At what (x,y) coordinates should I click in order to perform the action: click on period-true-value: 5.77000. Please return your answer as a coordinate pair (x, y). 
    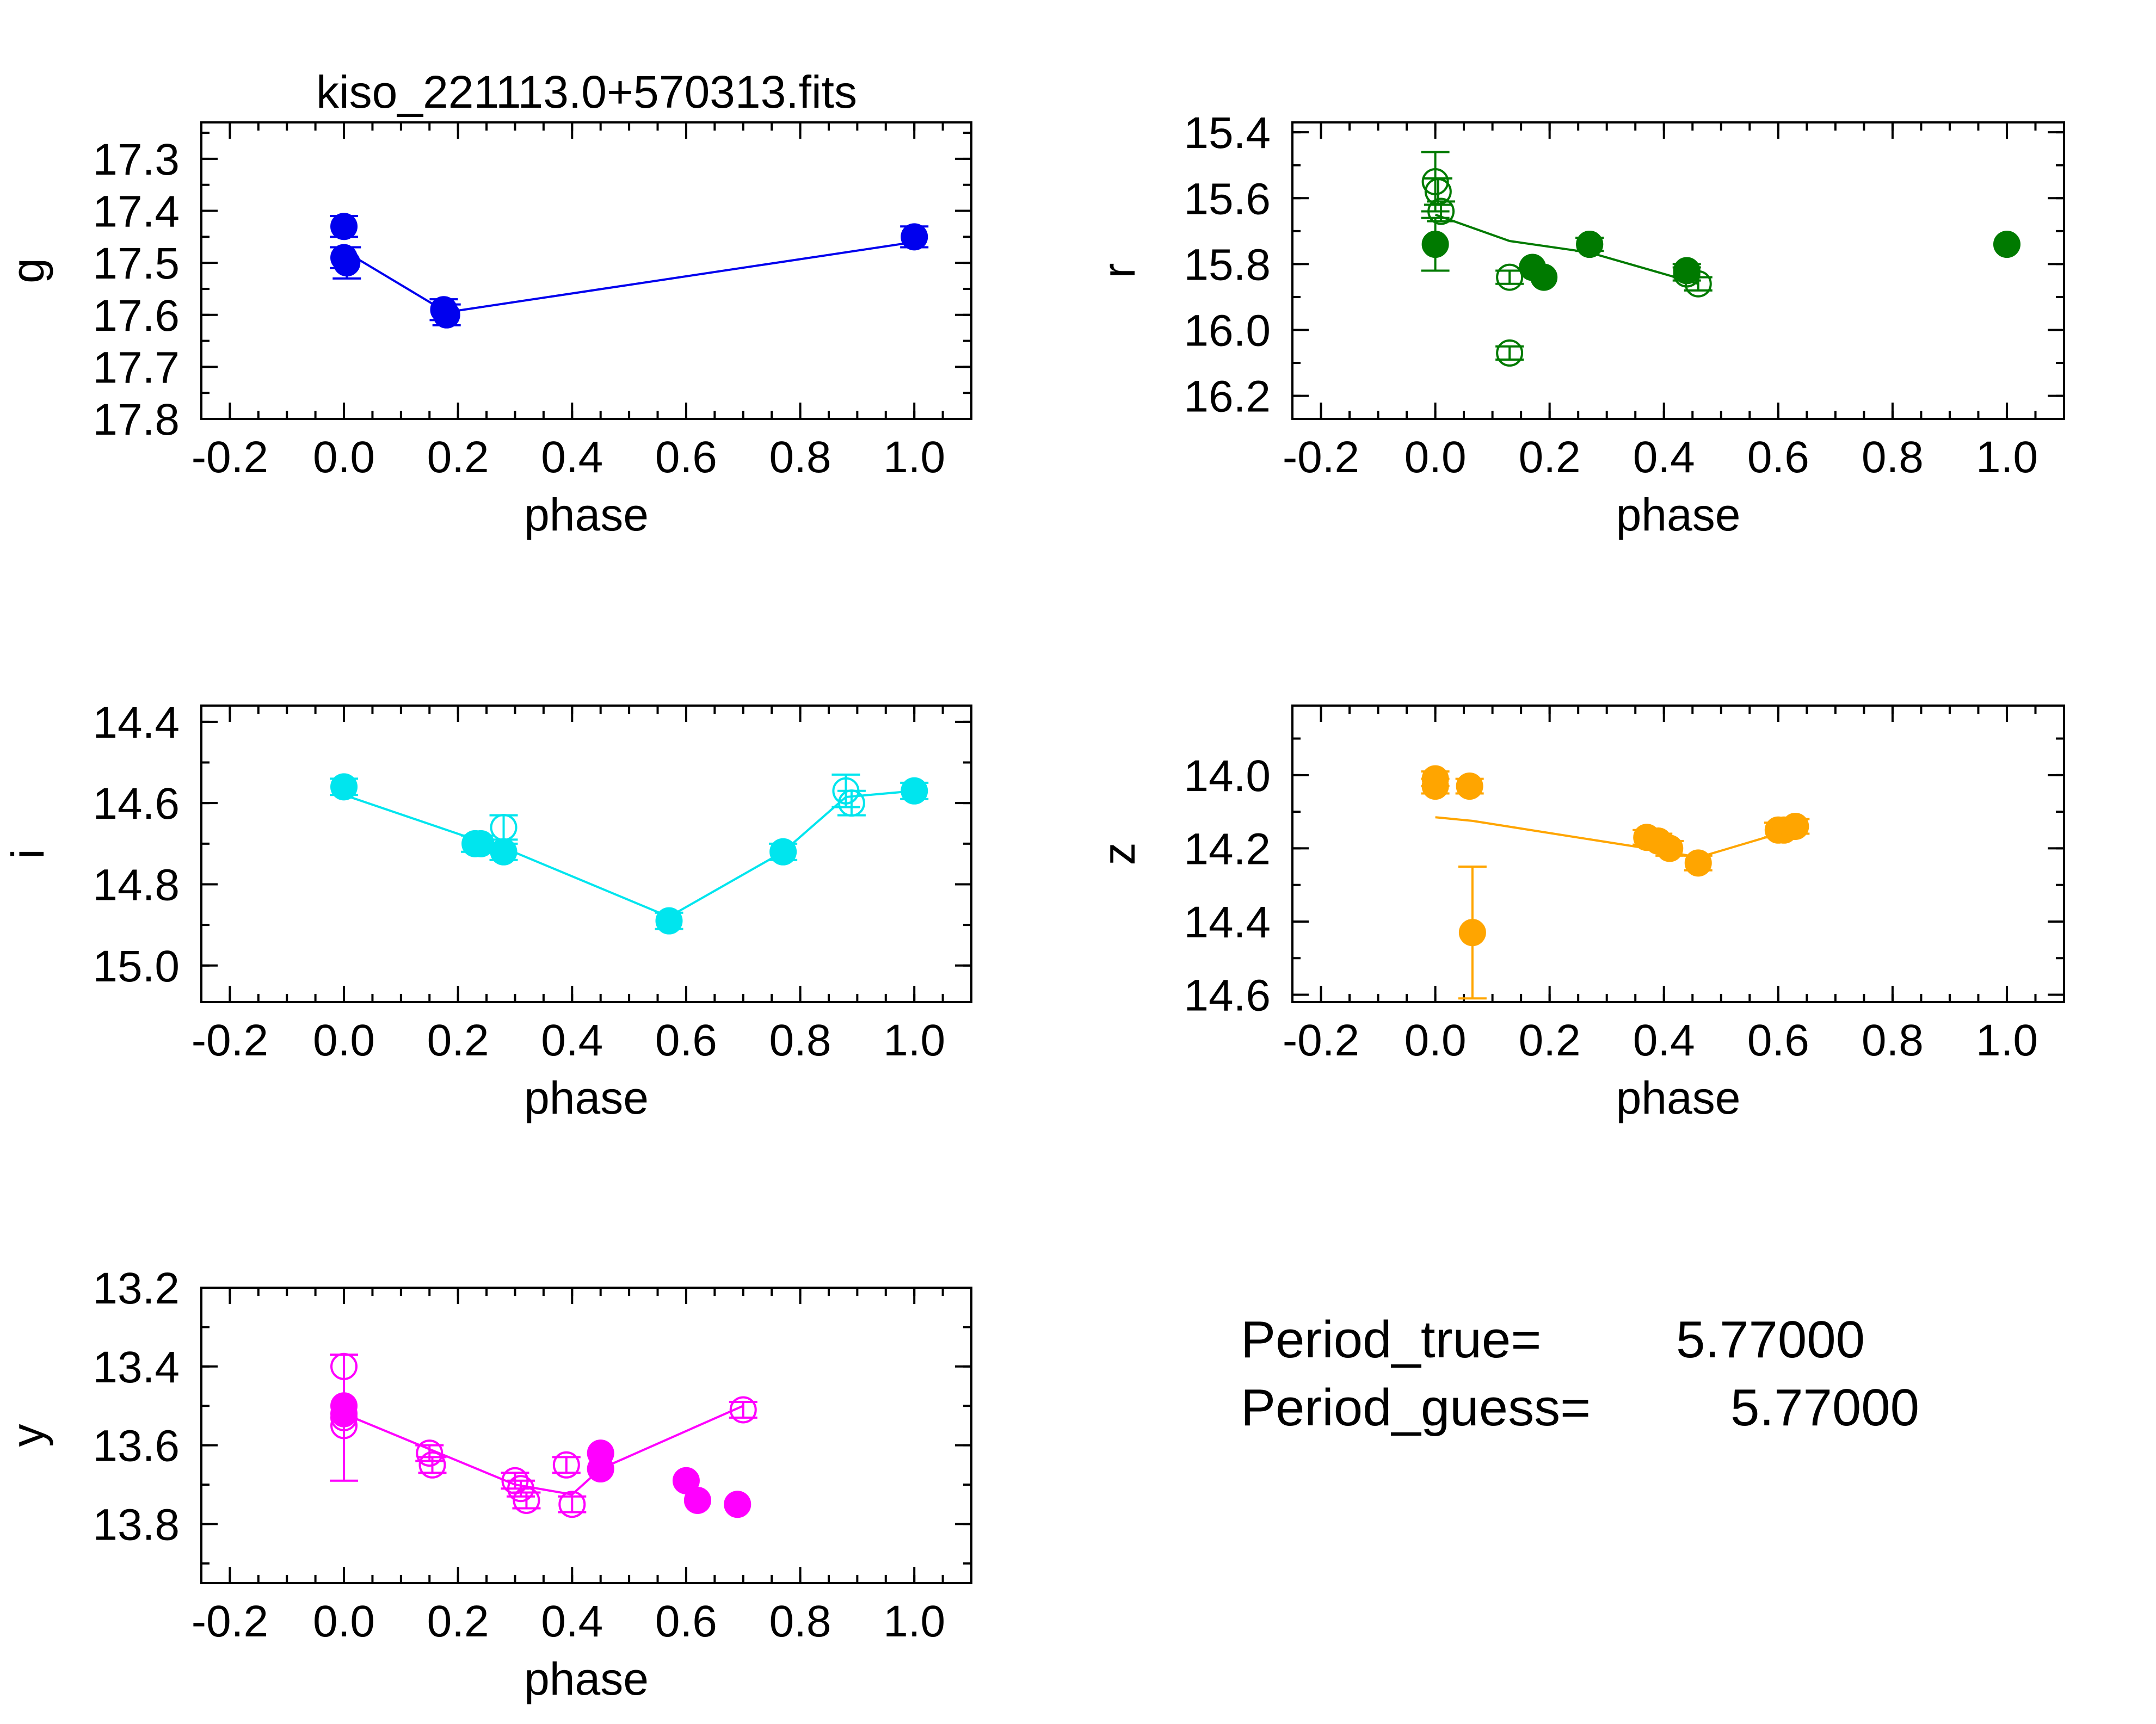
    Looking at the image, I should click on (1770, 1340).